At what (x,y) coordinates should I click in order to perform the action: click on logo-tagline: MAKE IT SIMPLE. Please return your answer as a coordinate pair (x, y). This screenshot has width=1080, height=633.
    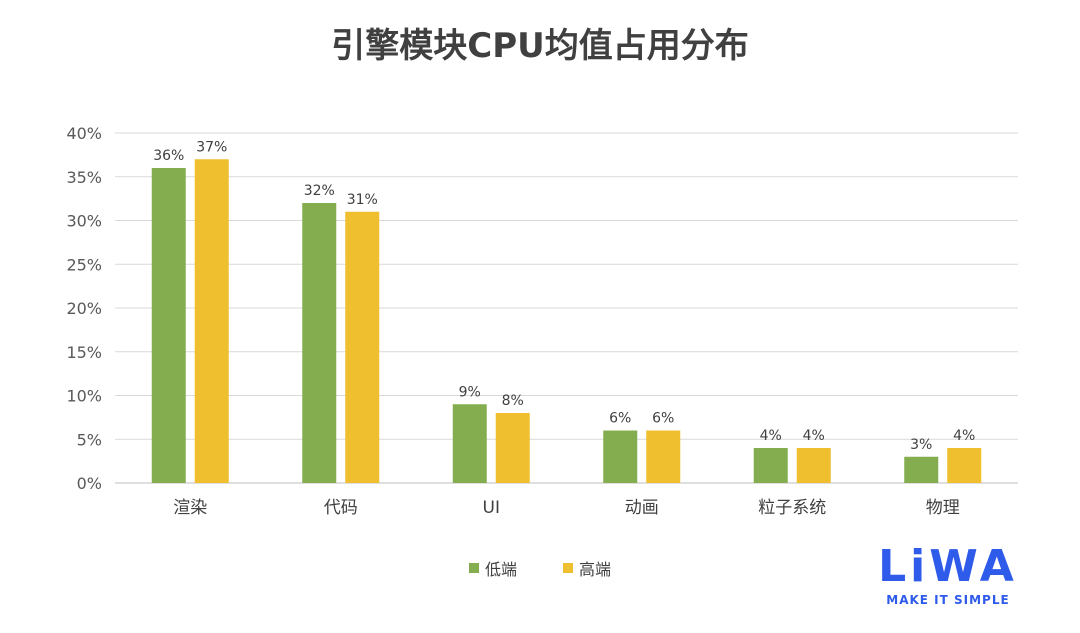
    Looking at the image, I should click on (948, 600).